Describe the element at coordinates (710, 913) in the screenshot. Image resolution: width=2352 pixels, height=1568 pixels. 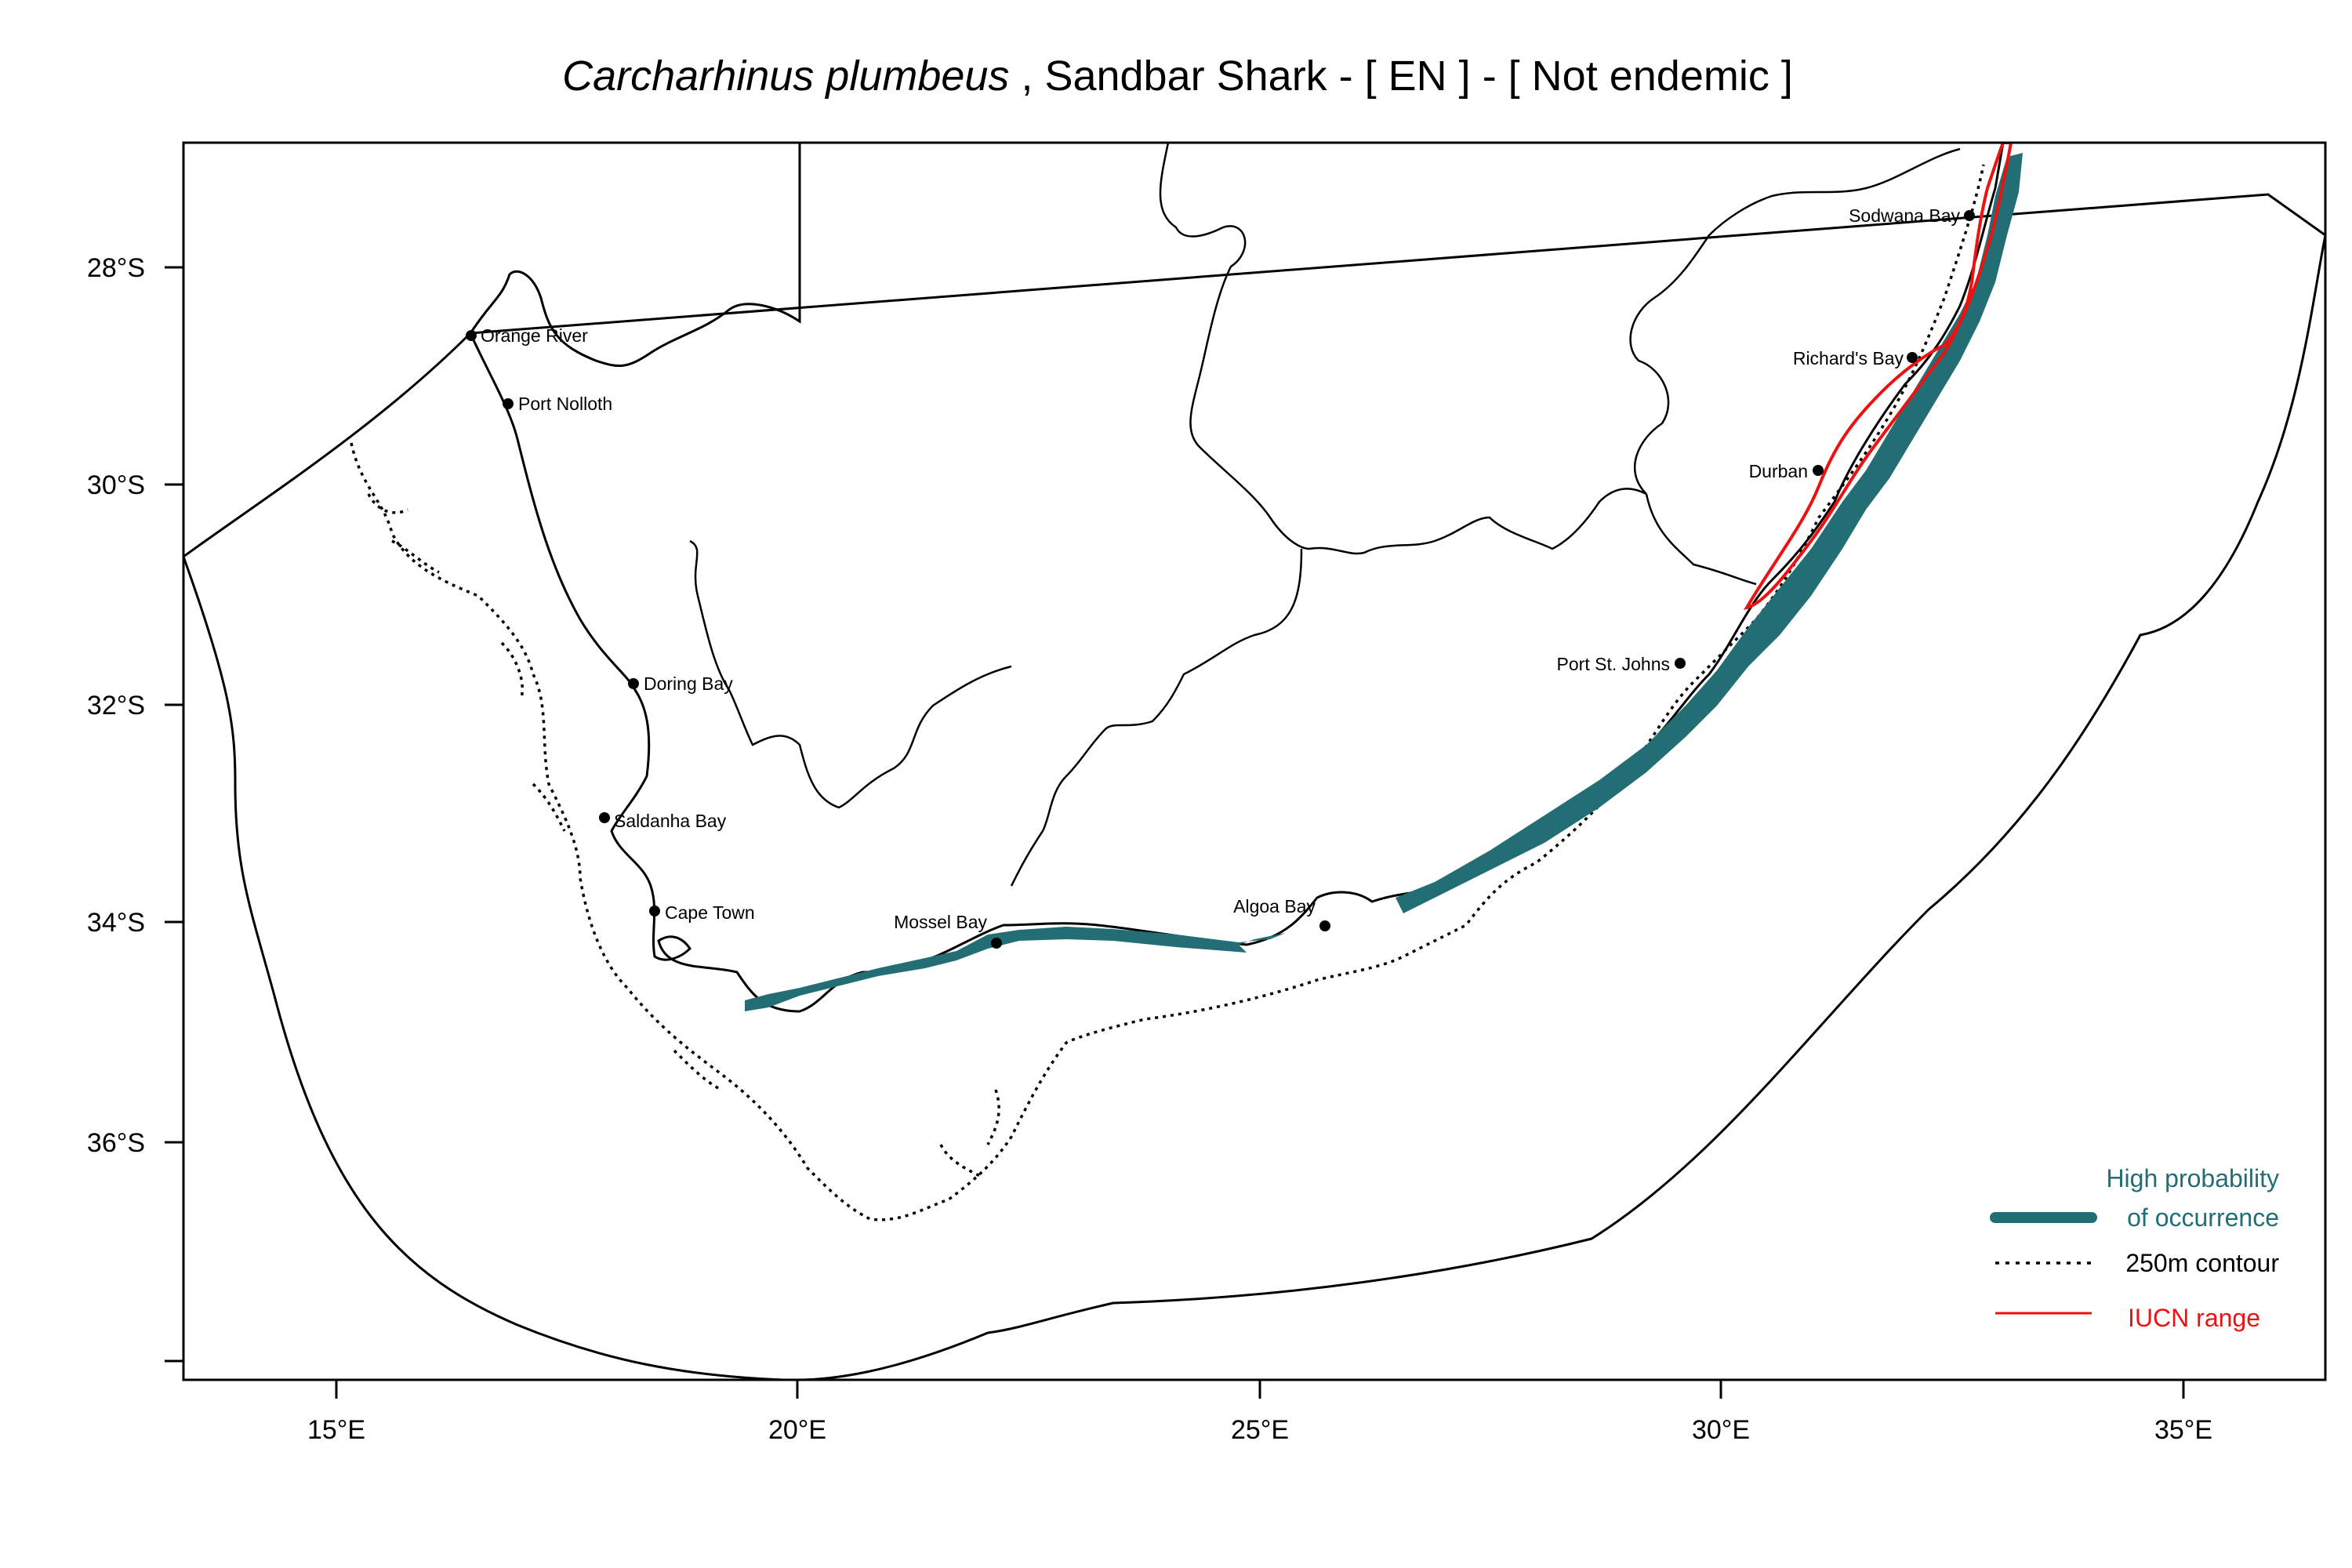
I see `label-cape-town: Cape Town` at that location.